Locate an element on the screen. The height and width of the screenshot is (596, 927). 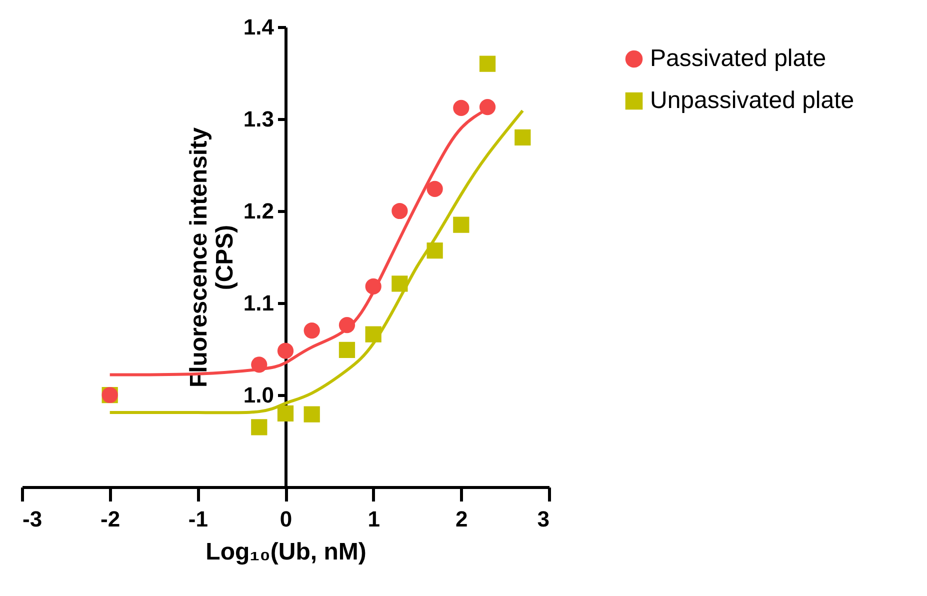
x-tick-label: 3 is located at coordinates (543, 519).